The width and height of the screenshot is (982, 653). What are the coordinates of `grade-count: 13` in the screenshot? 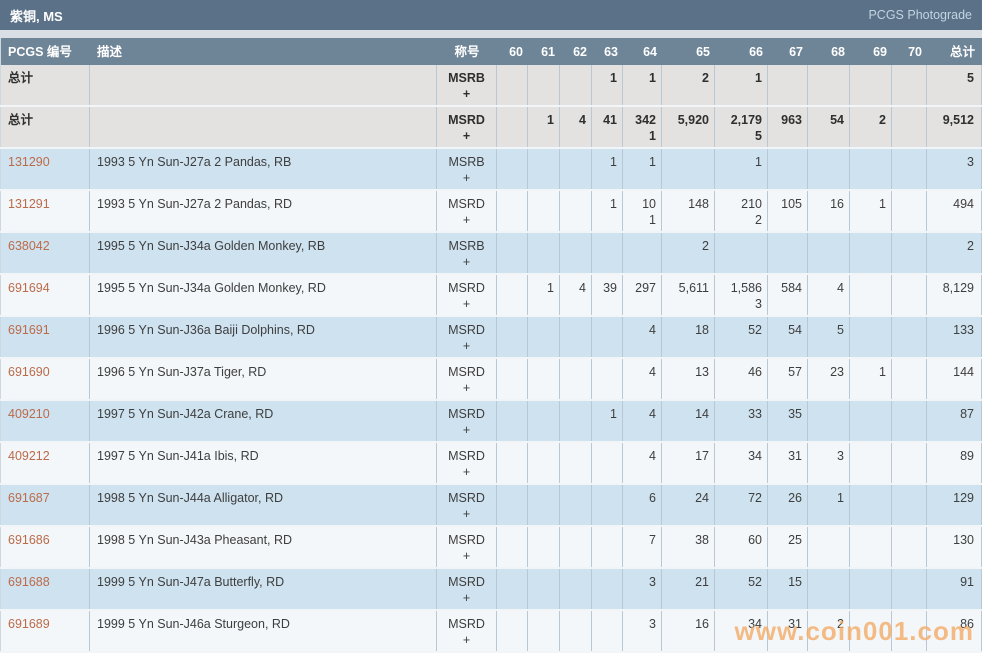 It's located at (702, 372).